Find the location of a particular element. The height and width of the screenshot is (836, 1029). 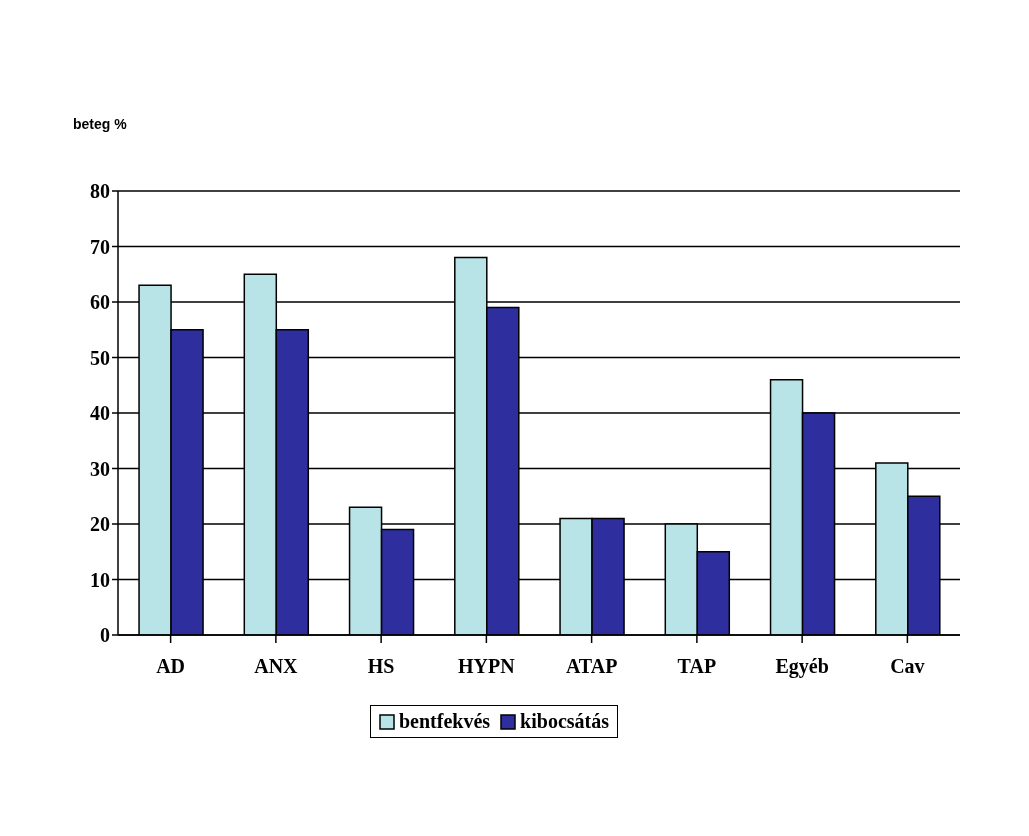

y-tick-label: 40 is located at coordinates (100, 413).